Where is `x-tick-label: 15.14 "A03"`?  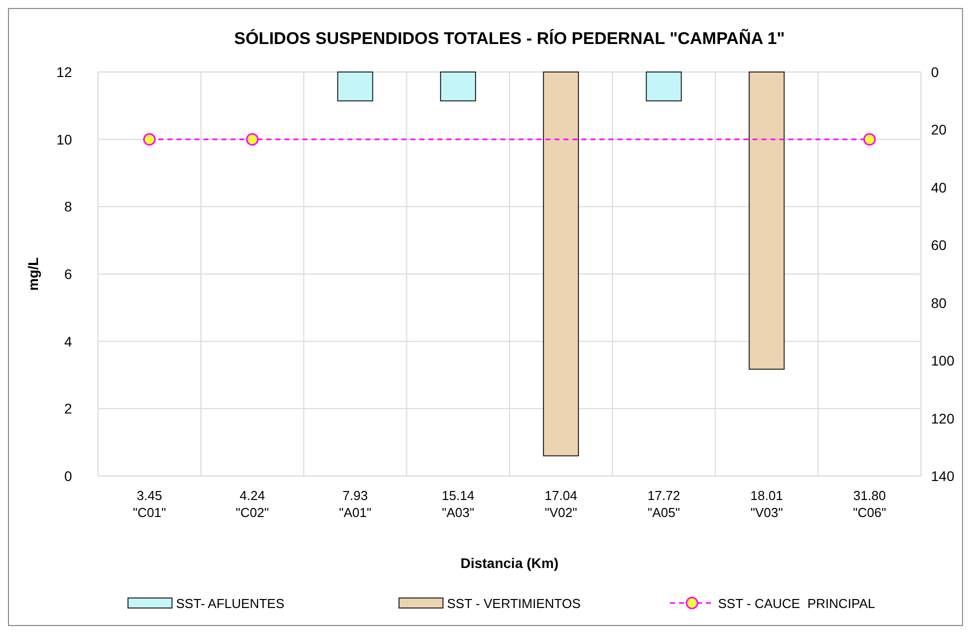 x-tick-label: 15.14 "A03" is located at coordinates (458, 504).